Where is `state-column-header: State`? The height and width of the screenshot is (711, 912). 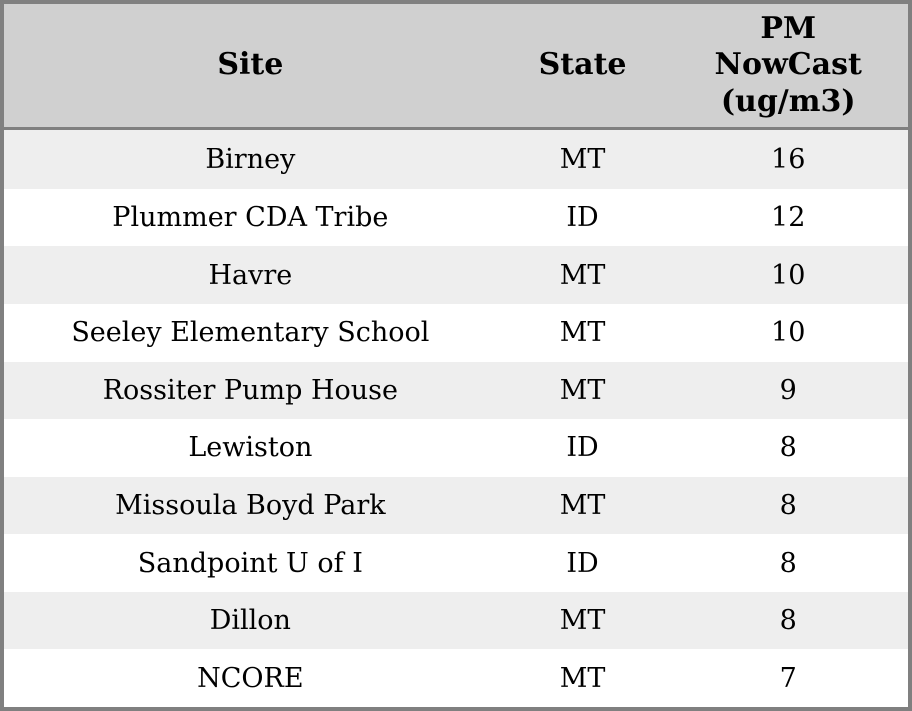 state-column-header: State is located at coordinates (582, 67).